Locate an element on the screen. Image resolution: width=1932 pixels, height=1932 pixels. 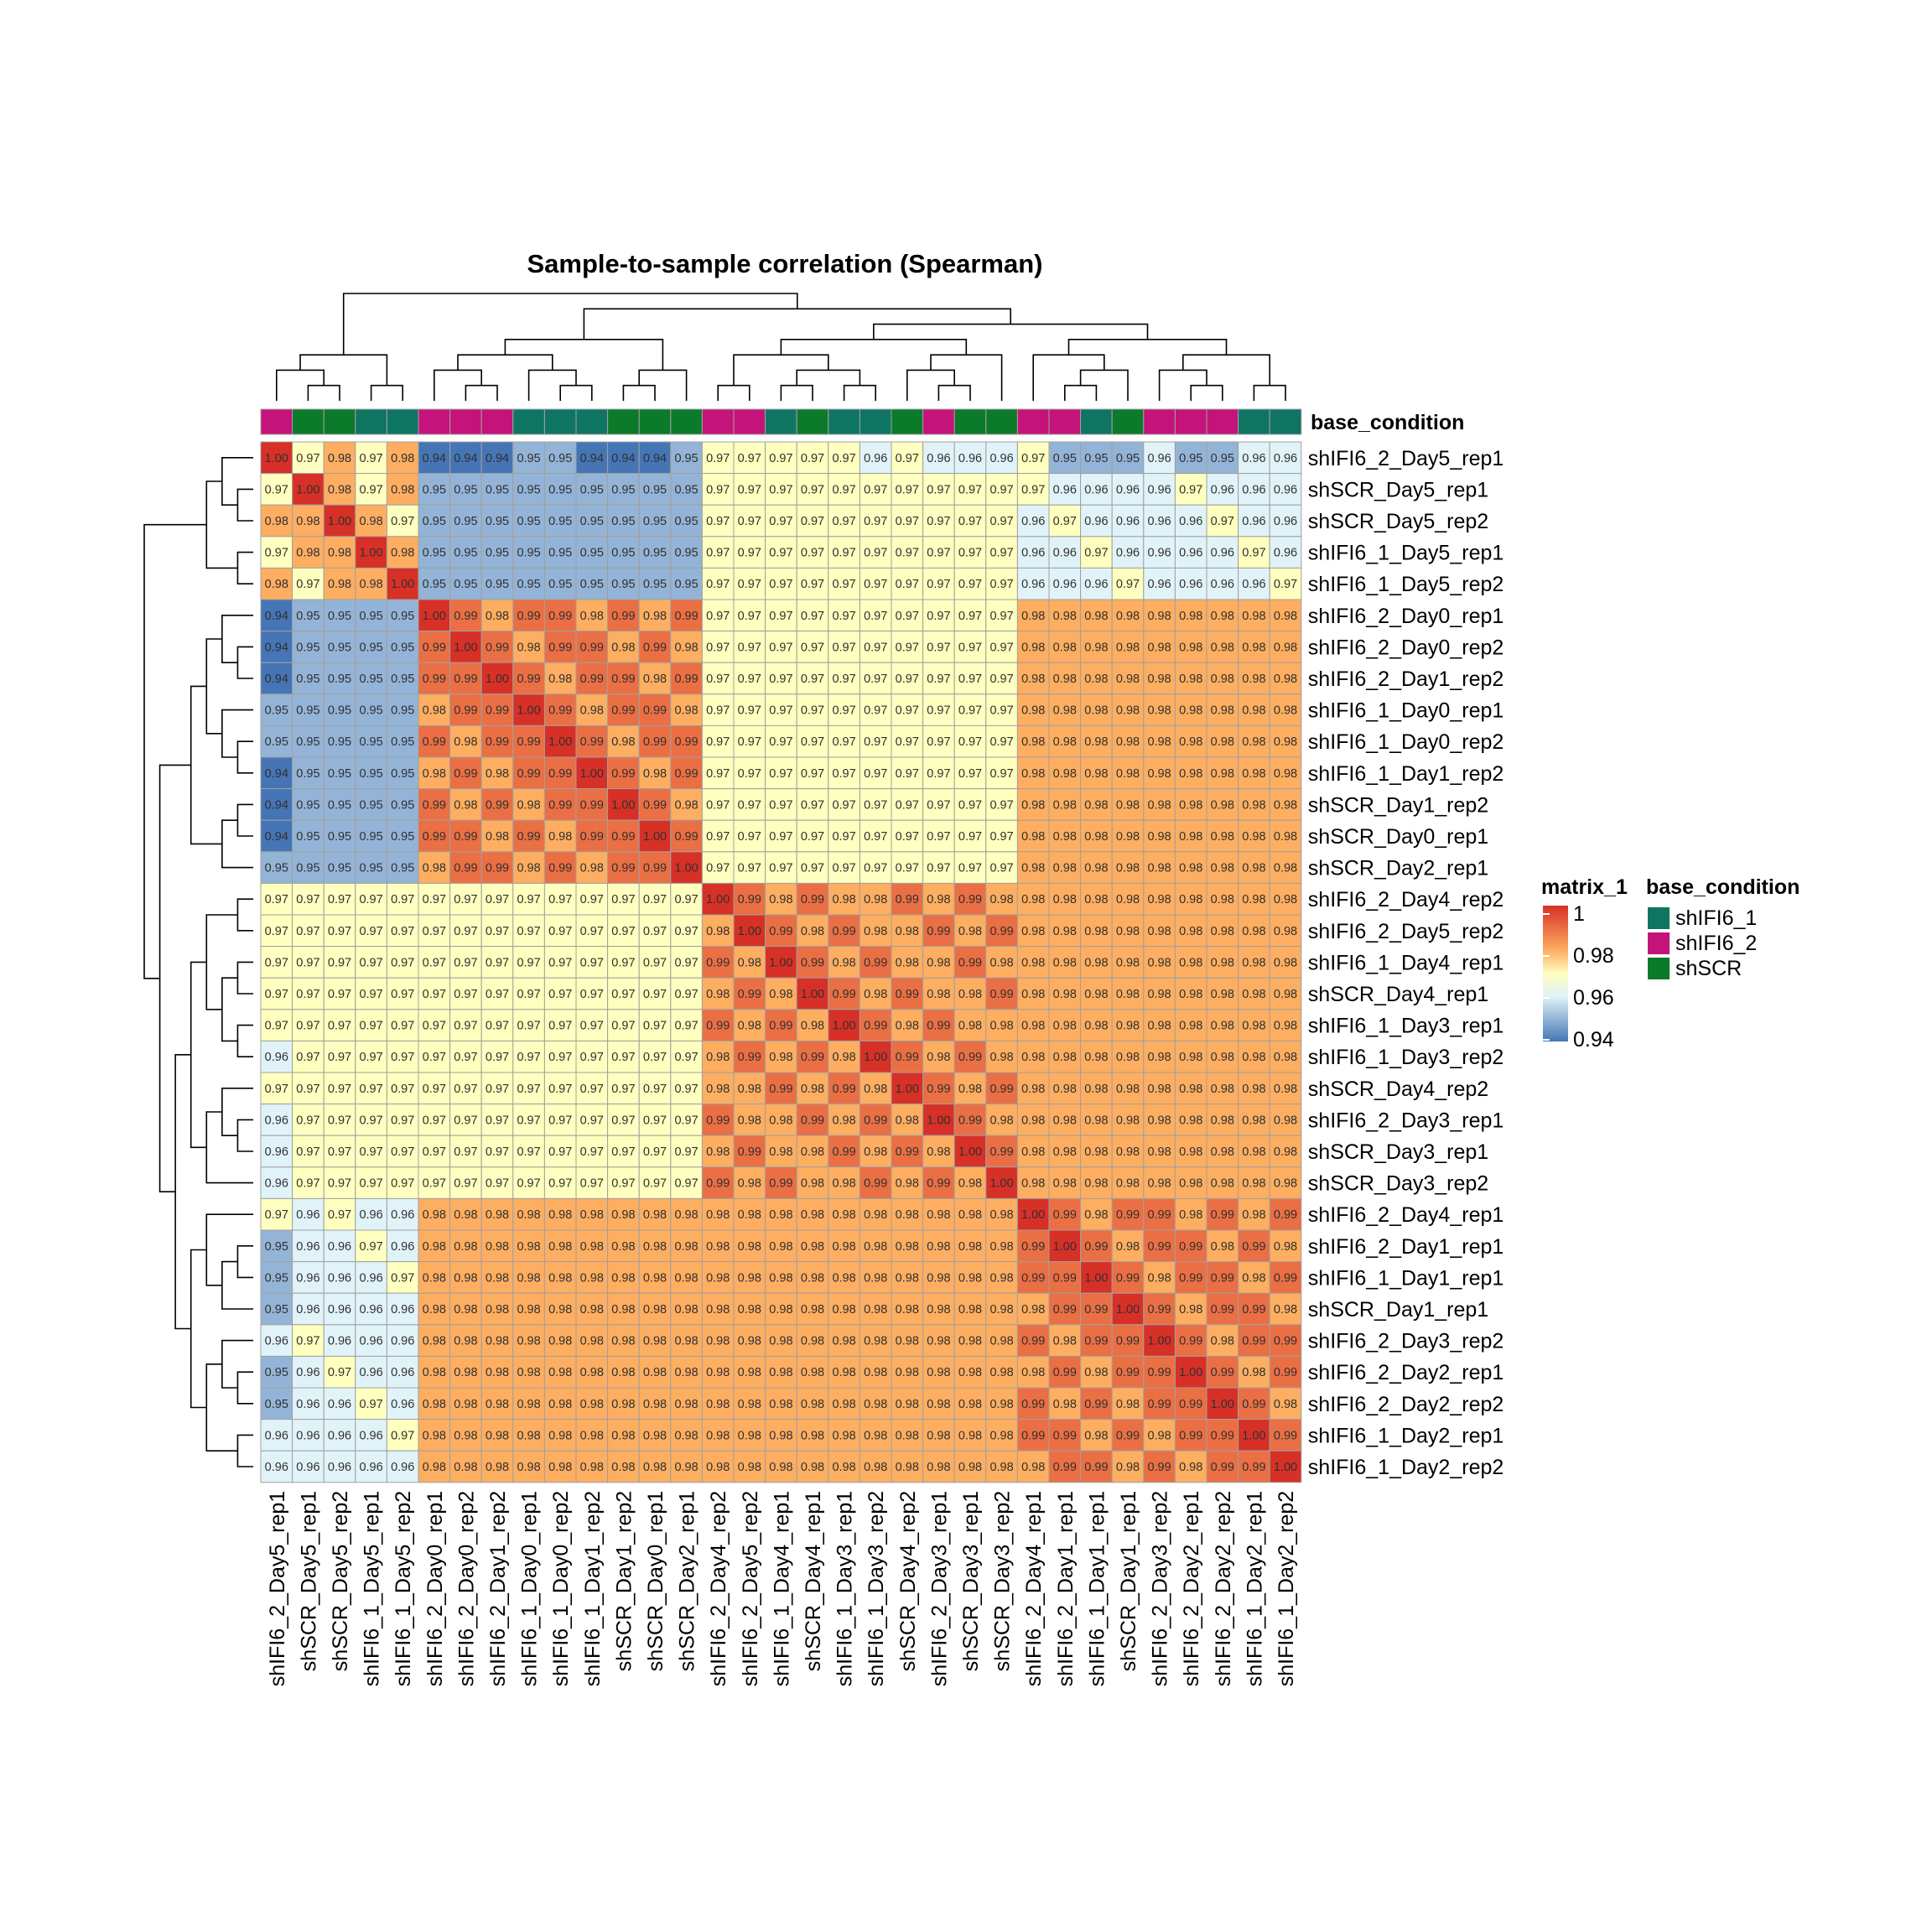
column-label: shIFI6_2_Day5_rep1 is located at coordinates (277, 1588).